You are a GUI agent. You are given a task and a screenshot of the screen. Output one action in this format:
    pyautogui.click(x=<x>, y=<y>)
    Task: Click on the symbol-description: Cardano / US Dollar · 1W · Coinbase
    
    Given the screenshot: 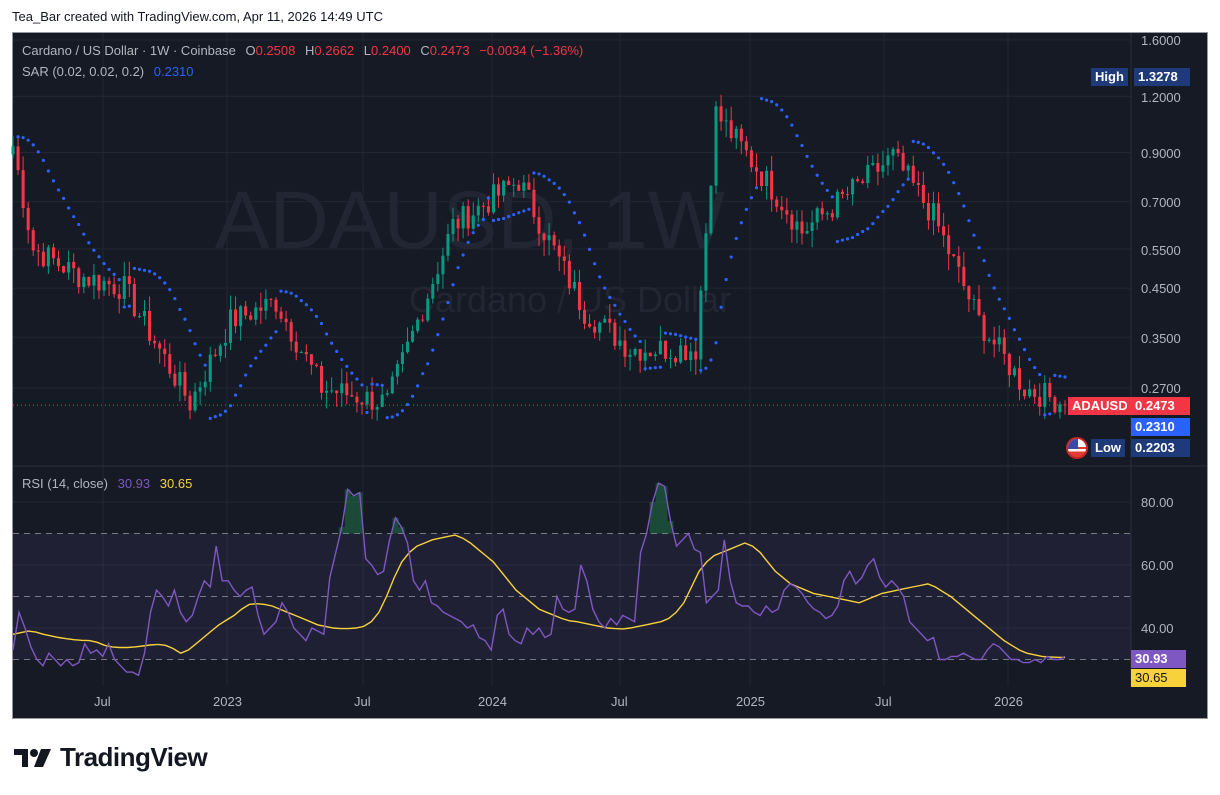 What is the action you would take?
    pyautogui.click(x=129, y=50)
    